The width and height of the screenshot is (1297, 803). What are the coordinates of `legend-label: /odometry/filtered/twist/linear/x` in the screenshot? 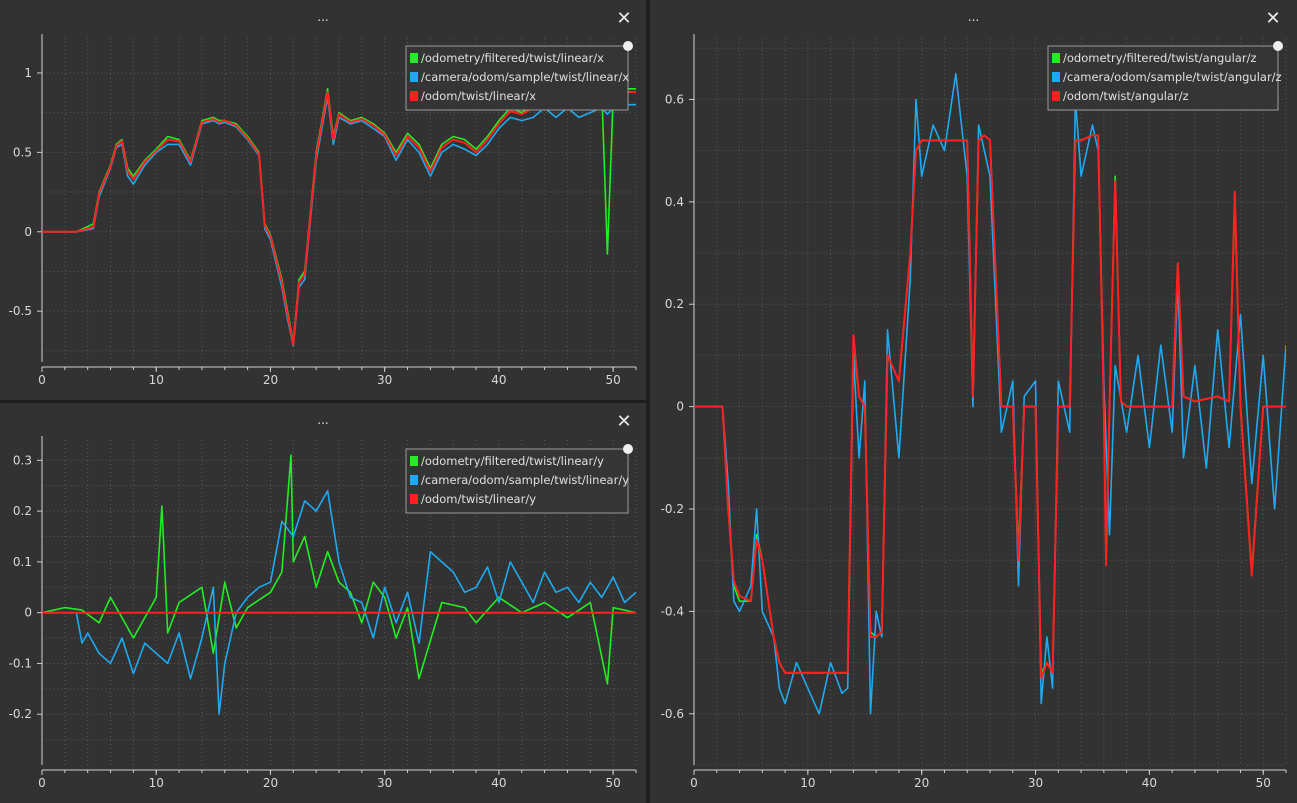 It's located at (512, 58).